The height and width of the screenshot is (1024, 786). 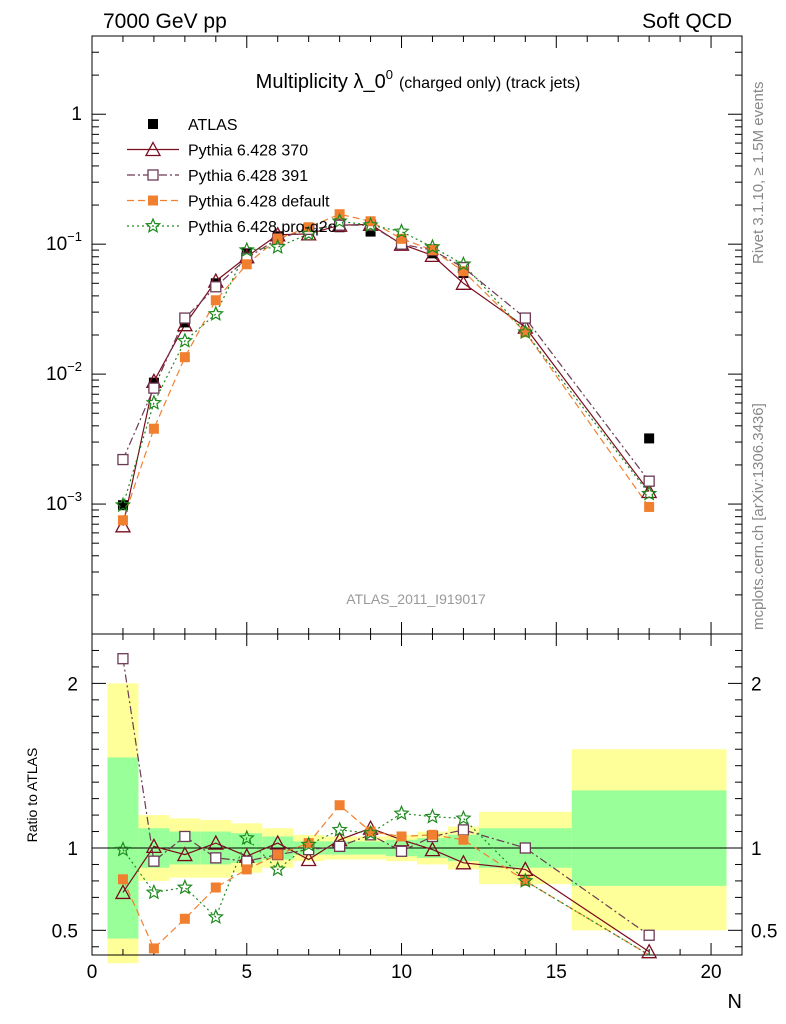 I want to click on ratio-y-tick-label-right: 2, so click(x=756, y=684).